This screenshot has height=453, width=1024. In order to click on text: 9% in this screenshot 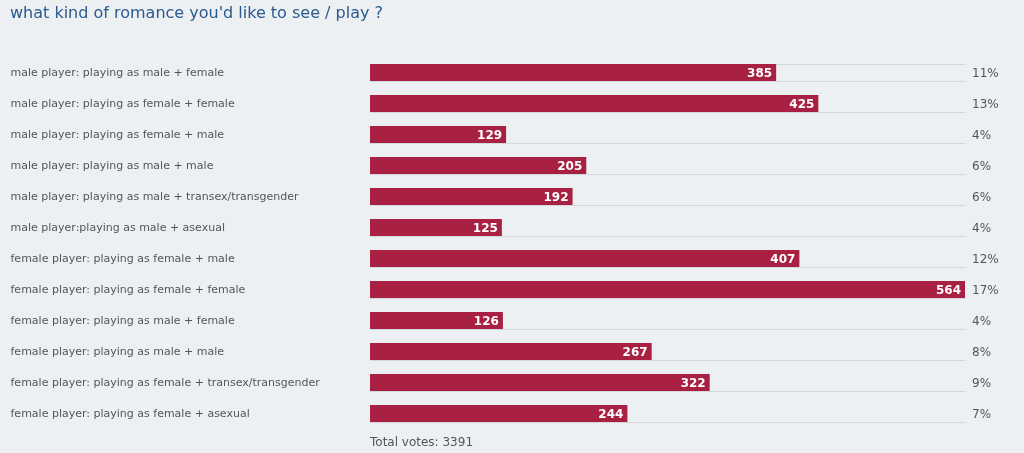, I will do `click(982, 382)`.